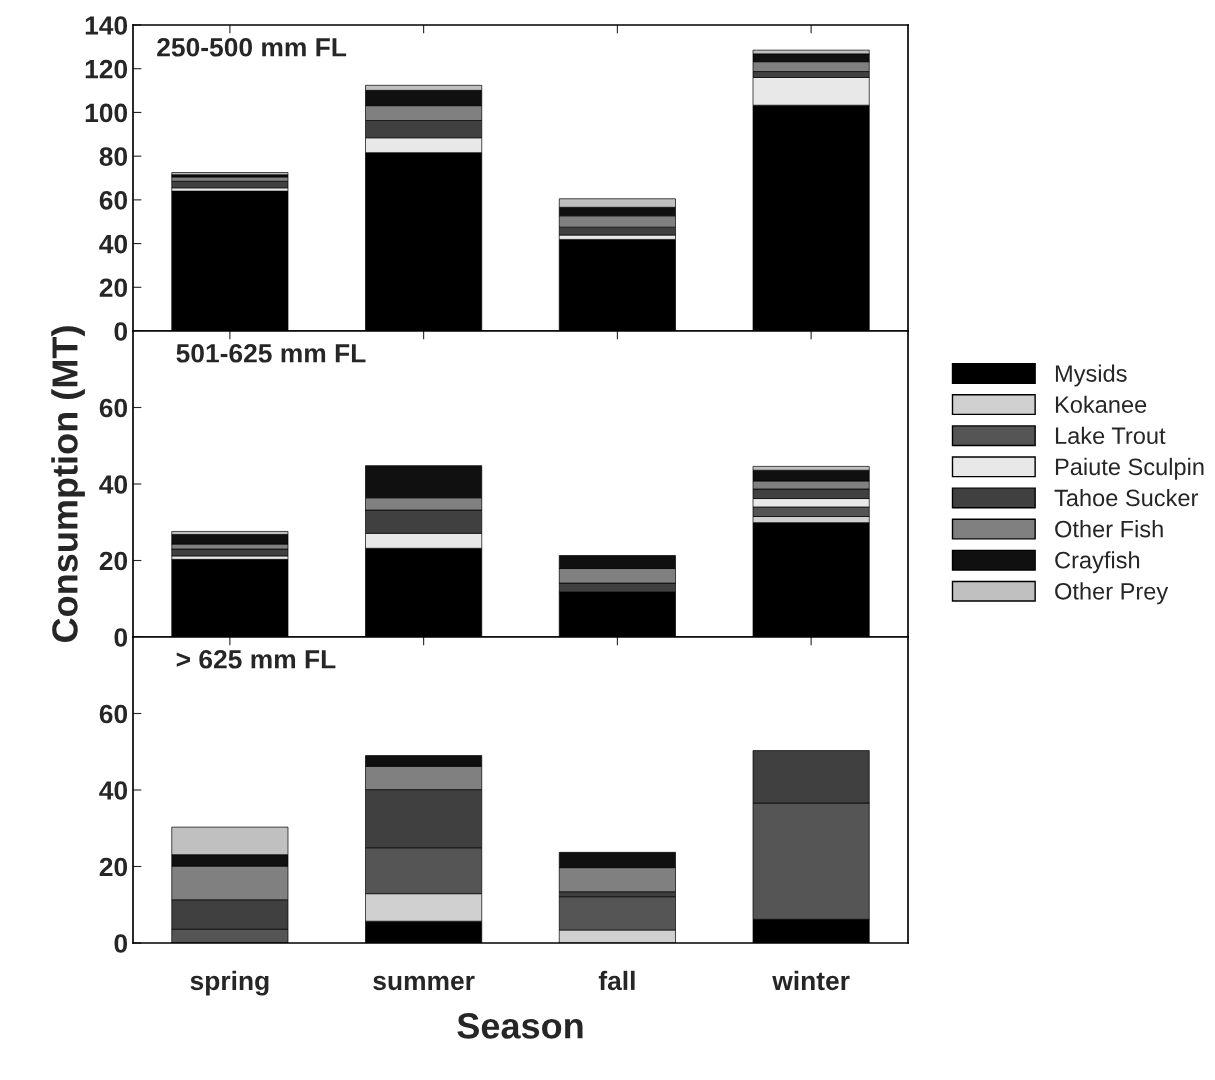  Describe the element at coordinates (1129, 468) in the screenshot. I see `legend-label: Paiute Sculpin` at that location.